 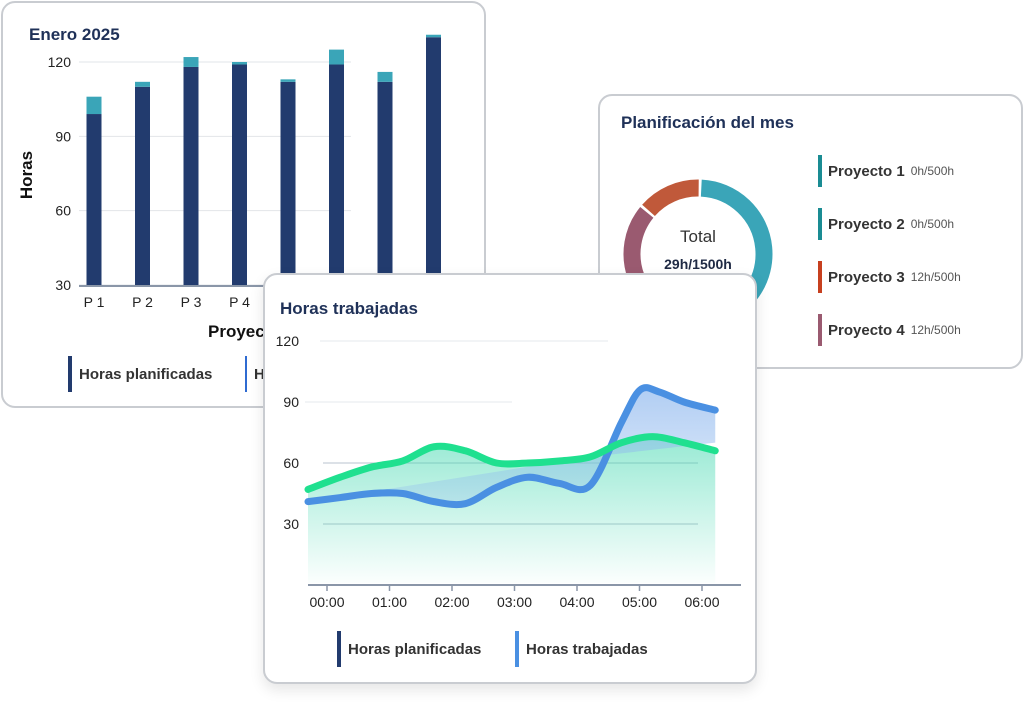 I want to click on project-name: Proyecto 4, so click(x=866, y=330).